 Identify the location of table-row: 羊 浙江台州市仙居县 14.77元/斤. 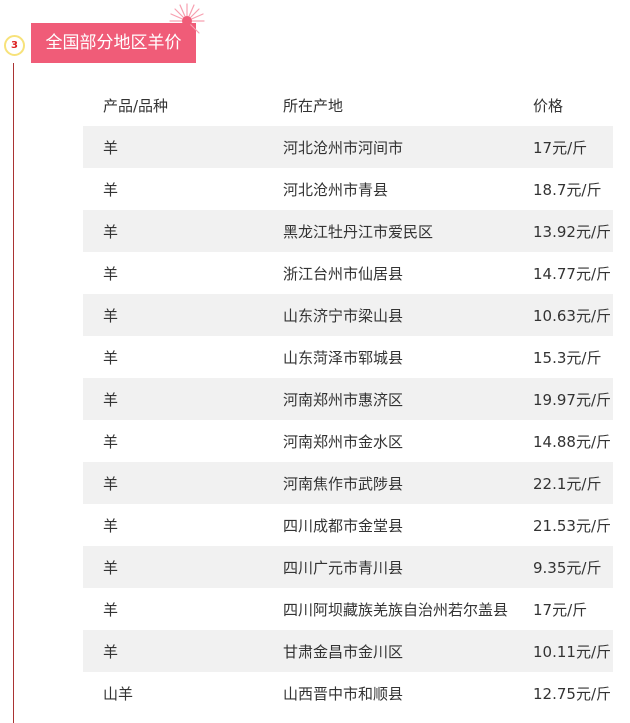
(348, 273).